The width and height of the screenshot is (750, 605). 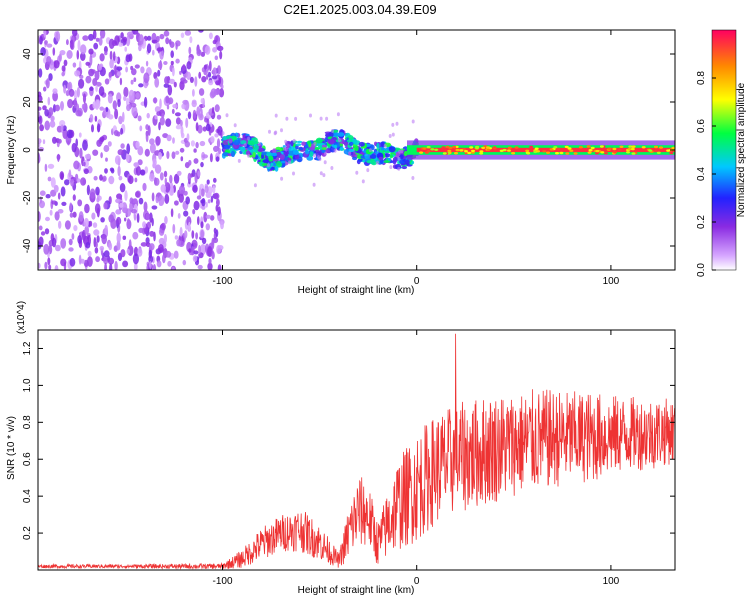 I want to click on y-tick-label: 0.8, so click(x=27, y=422).